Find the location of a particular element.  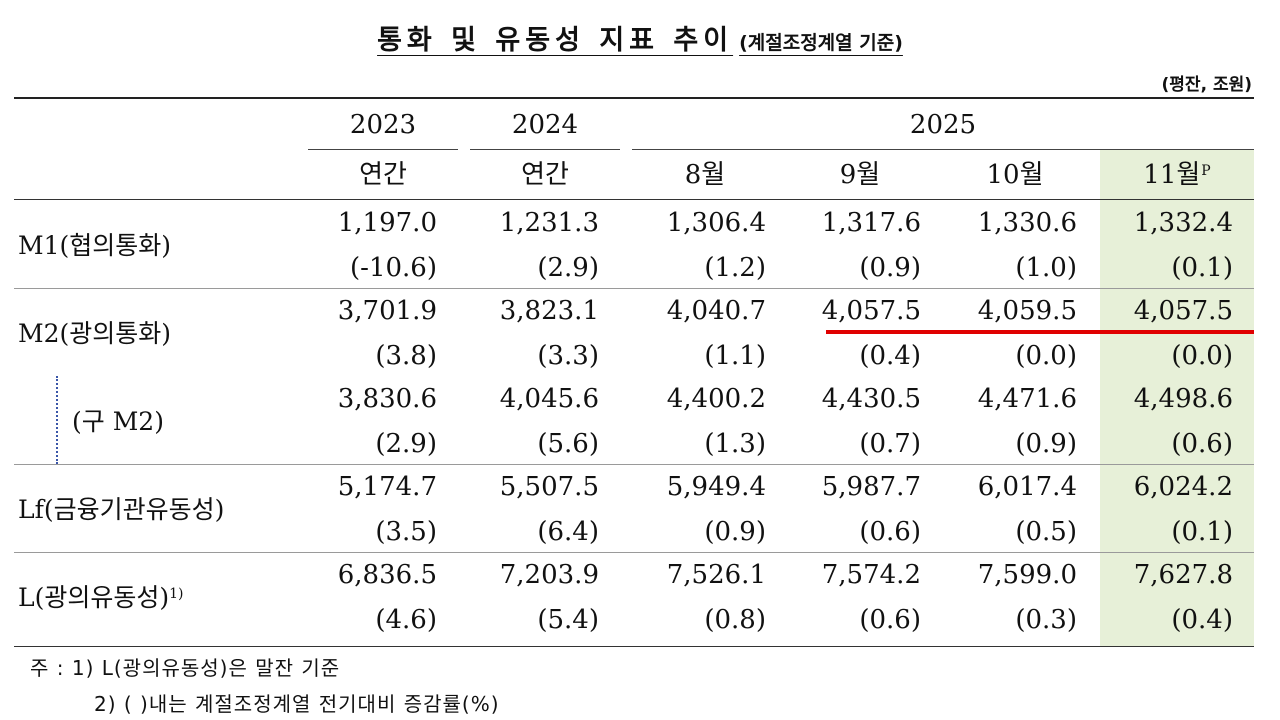

row-label-old-m2: (구 M2) is located at coordinates (118, 421).